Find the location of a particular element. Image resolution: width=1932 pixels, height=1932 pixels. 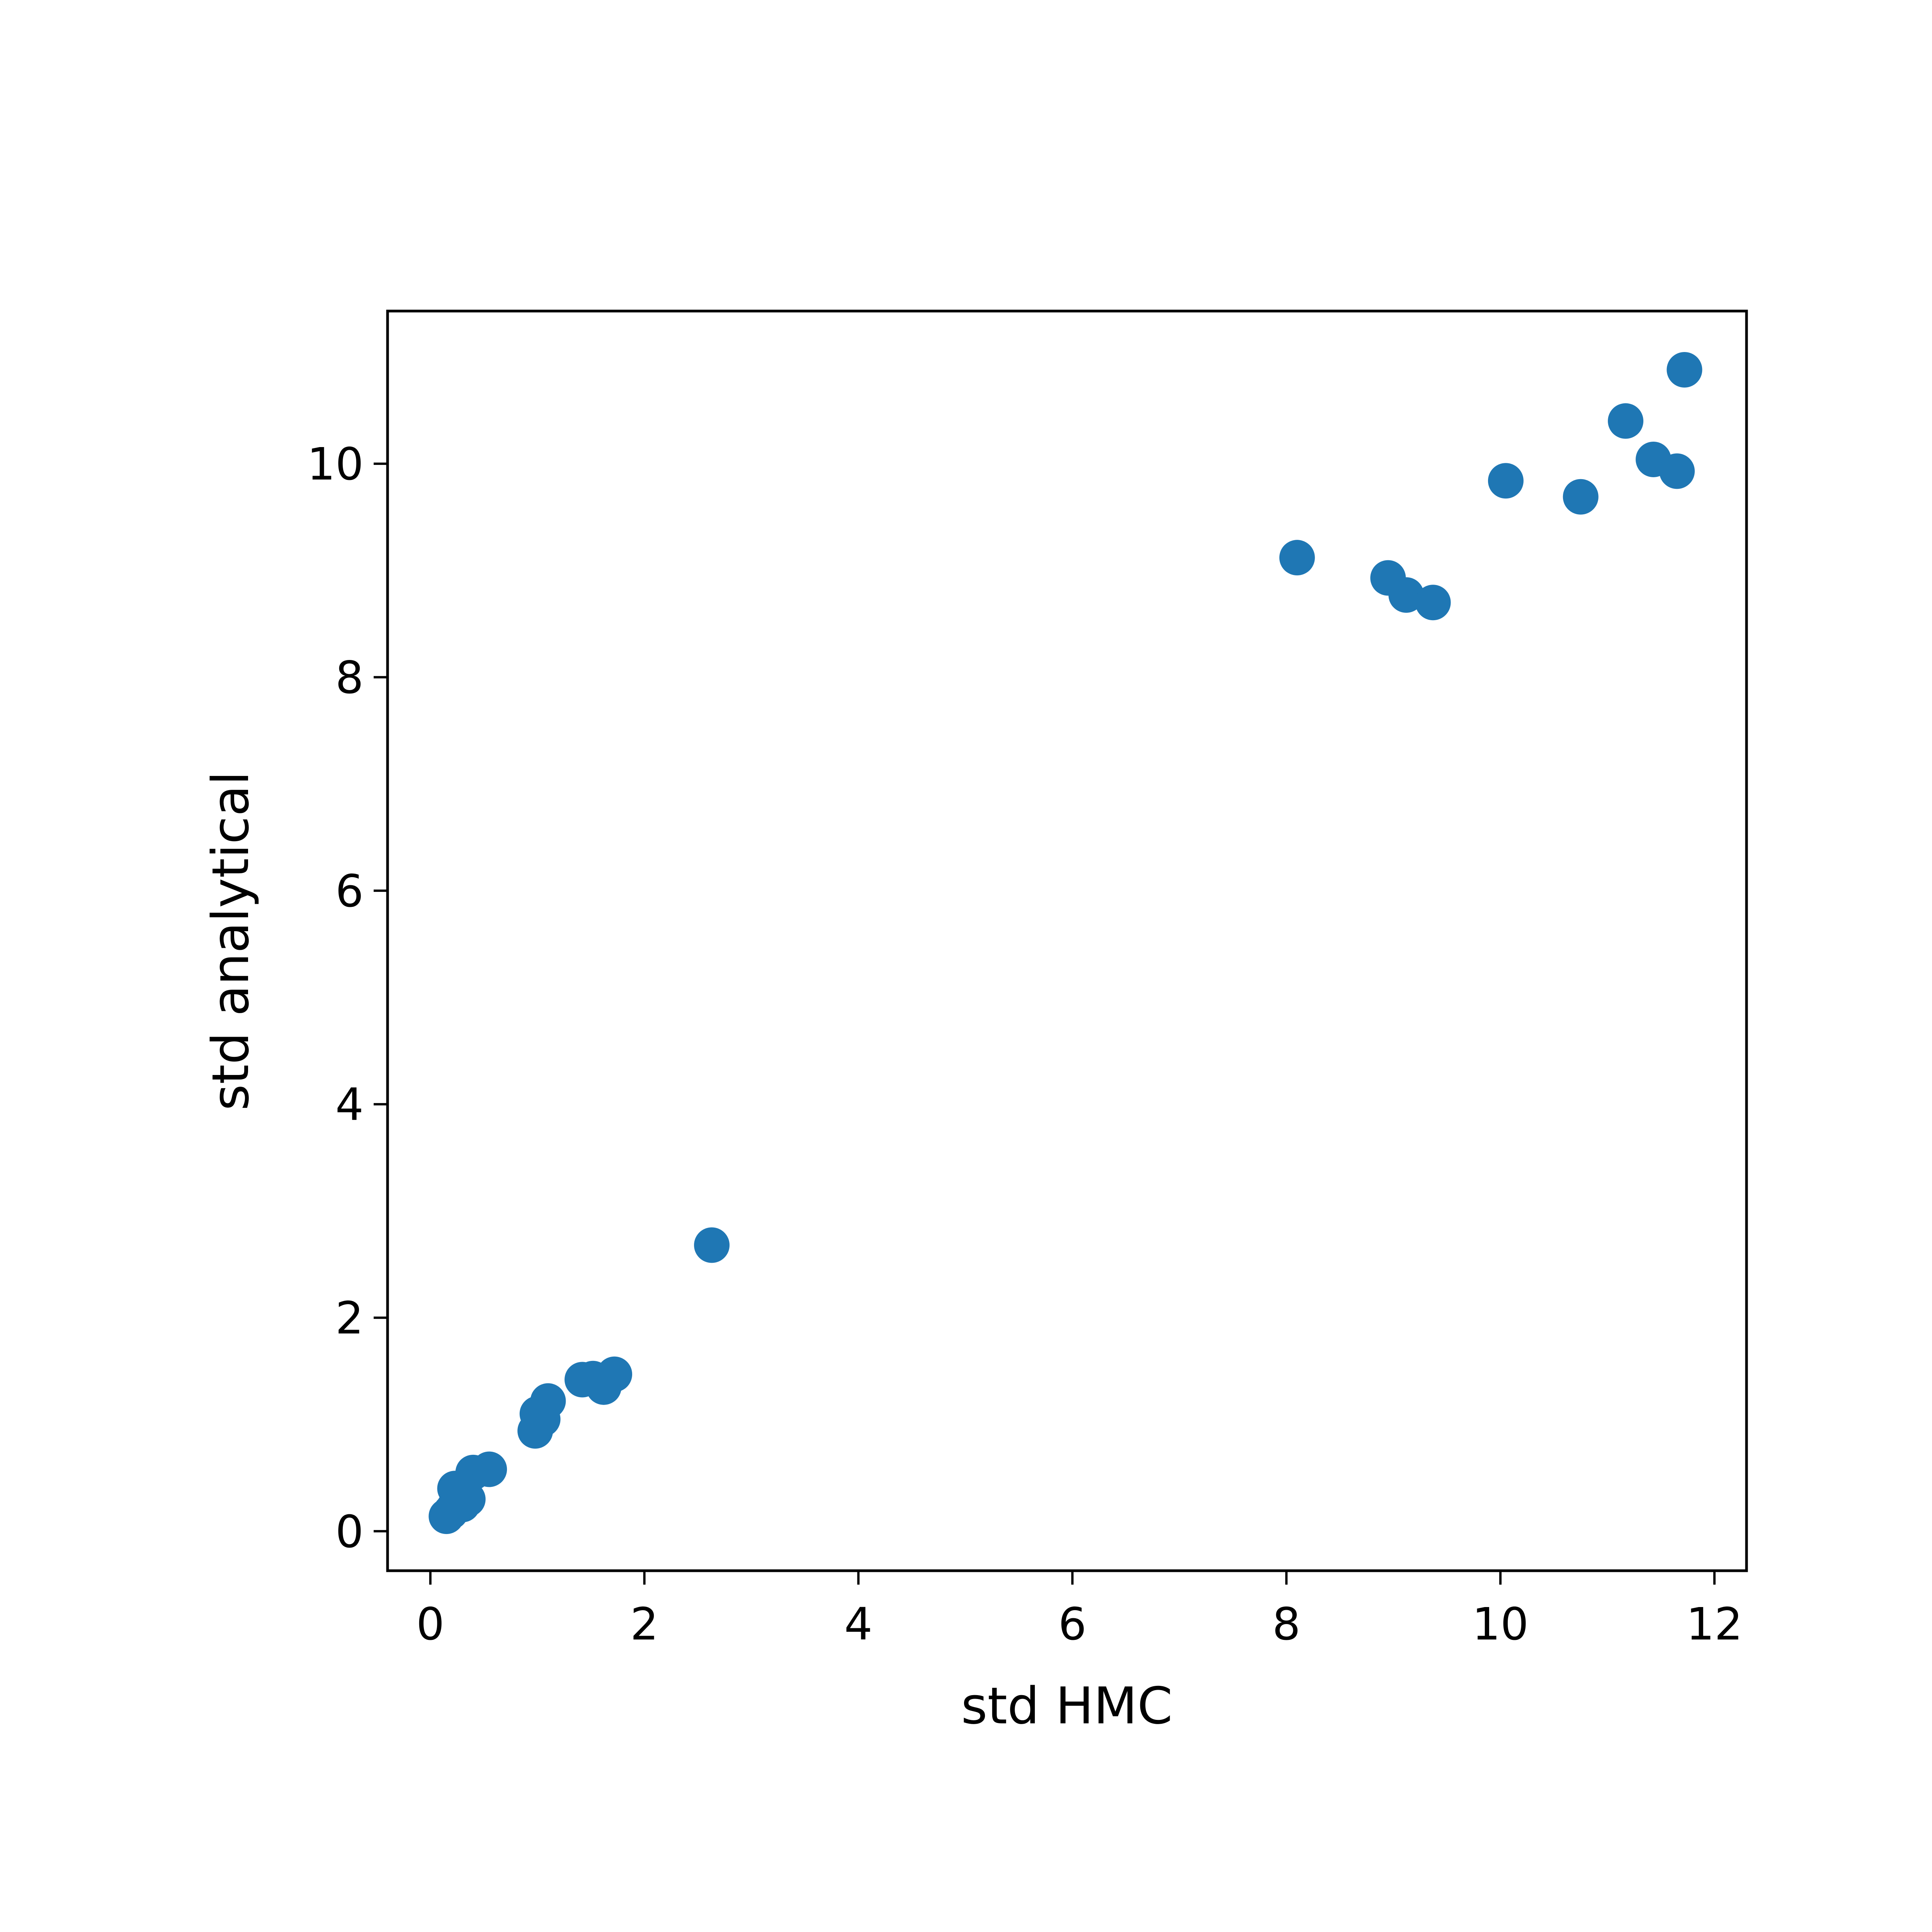

x-tick-label: 2 is located at coordinates (644, 1625).